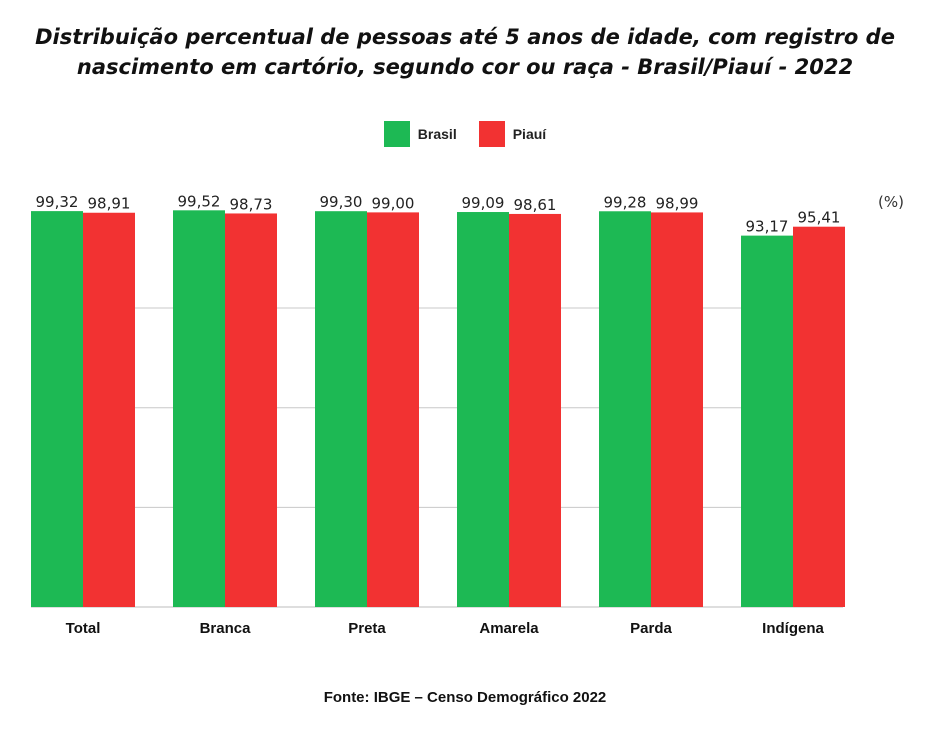  I want to click on category-label: Indígena, so click(793, 628).